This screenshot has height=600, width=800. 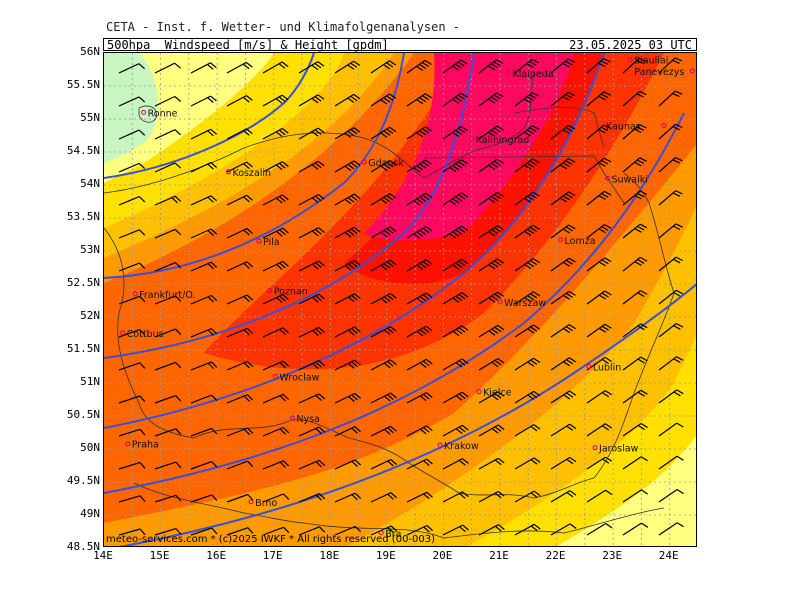 What do you see at coordinates (308, 419) in the screenshot?
I see `city-label: Nysa` at bounding box center [308, 419].